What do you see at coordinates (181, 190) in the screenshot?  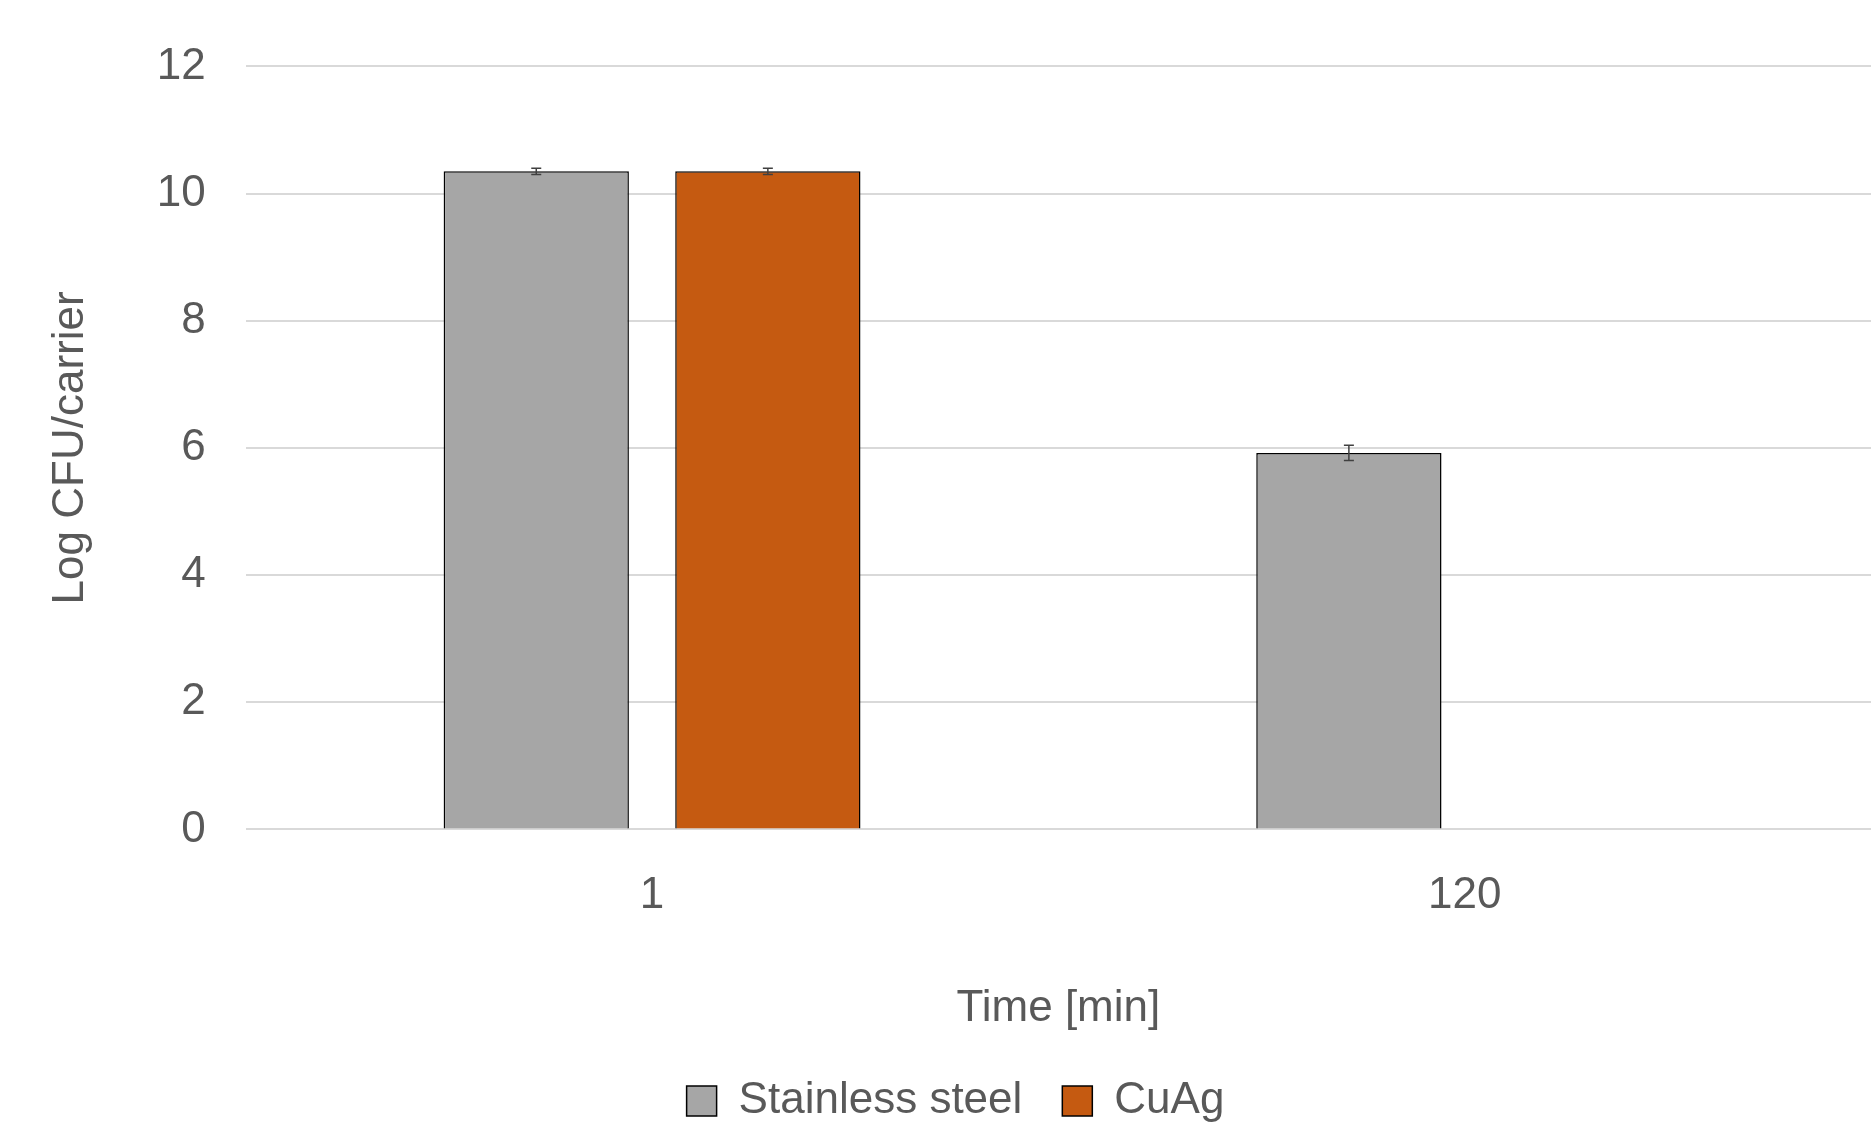 I see `y-tick-label: 10` at bounding box center [181, 190].